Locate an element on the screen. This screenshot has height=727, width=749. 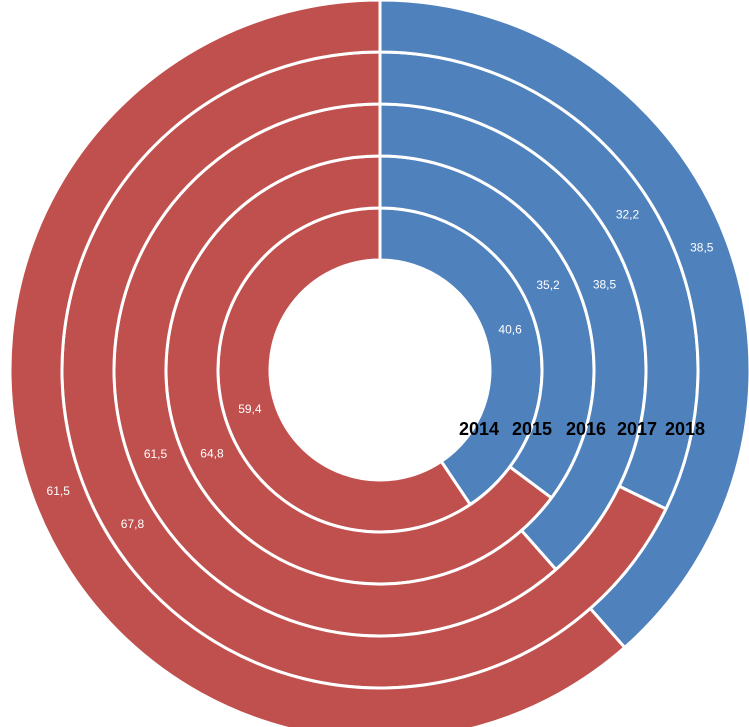
data-label-2014-red: 59,4 is located at coordinates (250, 409).